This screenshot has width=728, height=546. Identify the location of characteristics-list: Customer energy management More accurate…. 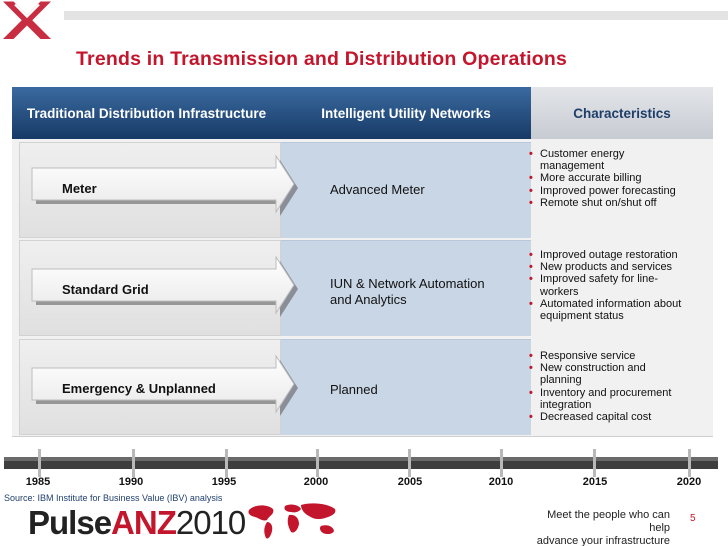
(604, 178).